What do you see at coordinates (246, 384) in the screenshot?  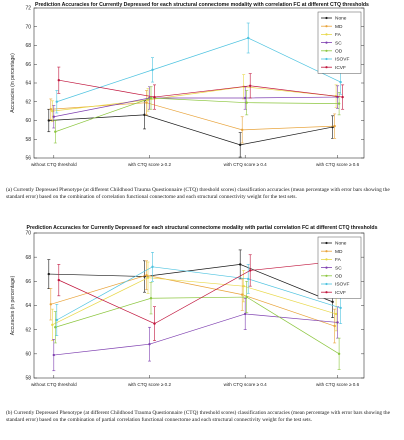 I see `x-tick-label: with CTQ score ≥ 0.4` at bounding box center [246, 384].